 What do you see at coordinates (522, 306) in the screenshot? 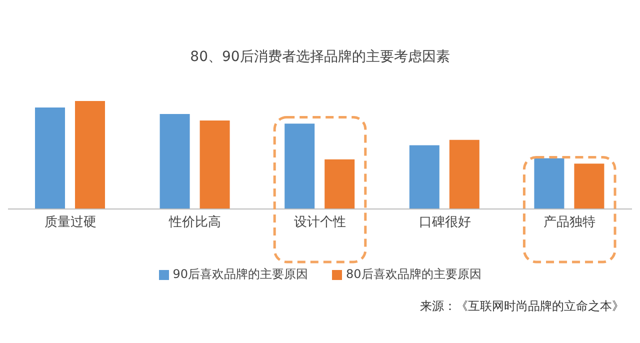
I see `source-note: 来源：《互联网时尚品牌的立命之本》` at bounding box center [522, 306].